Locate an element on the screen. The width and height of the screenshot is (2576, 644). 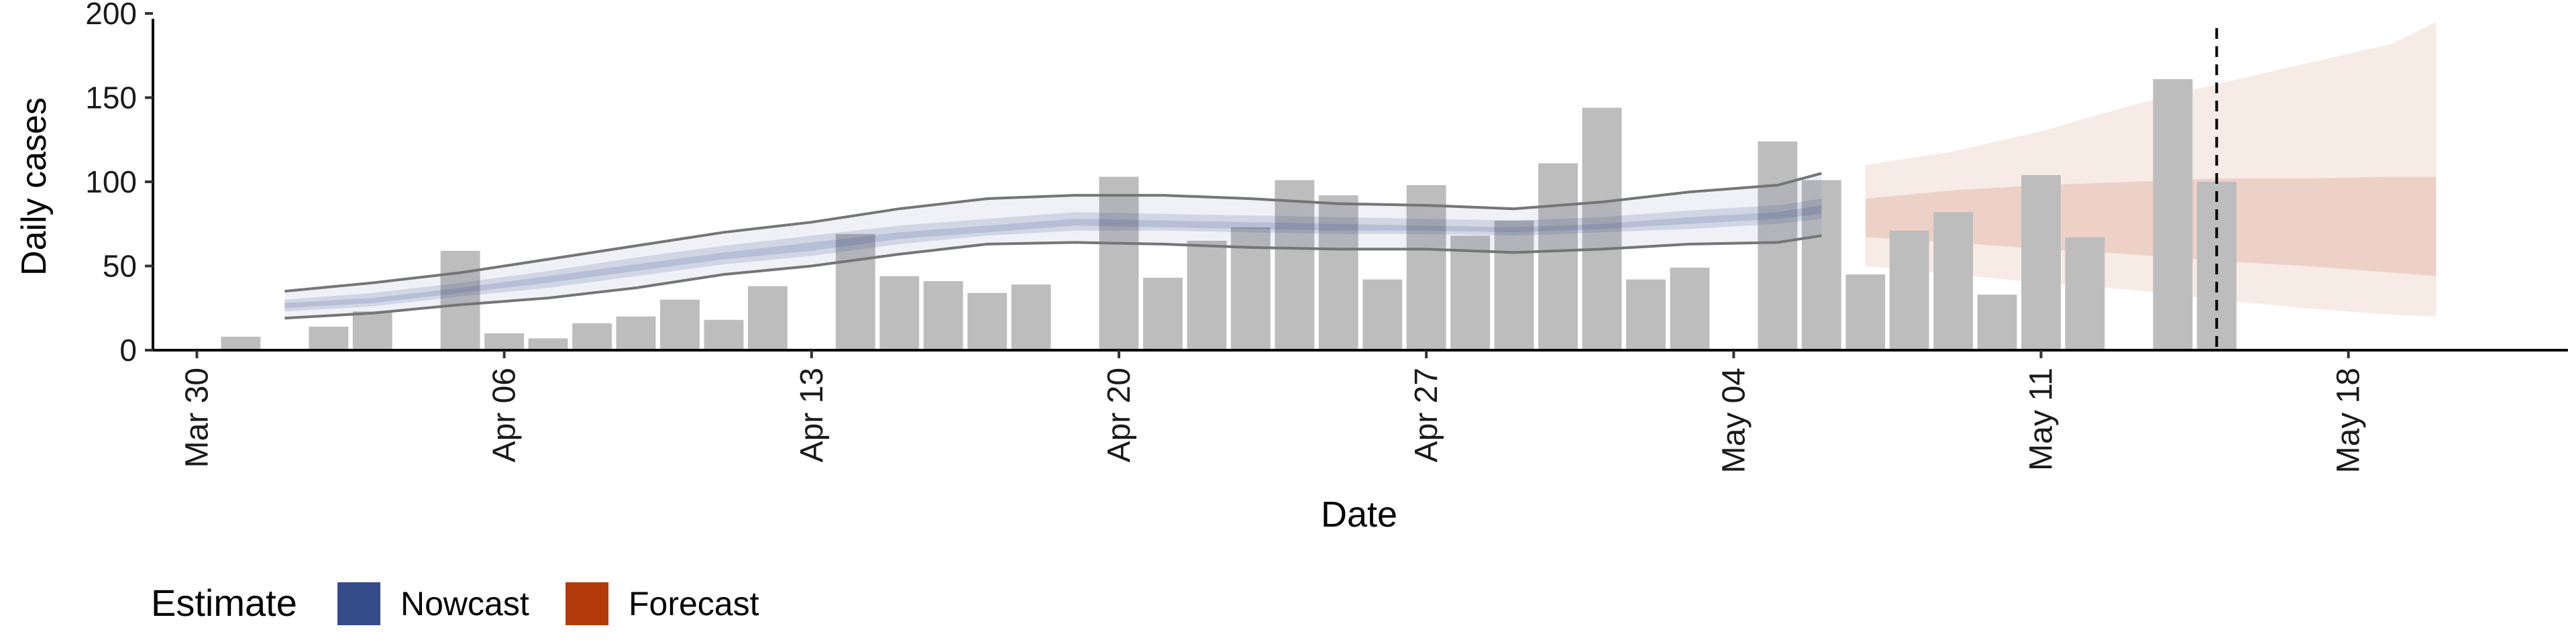
nowcast-outline is located at coordinates (1053, 246).